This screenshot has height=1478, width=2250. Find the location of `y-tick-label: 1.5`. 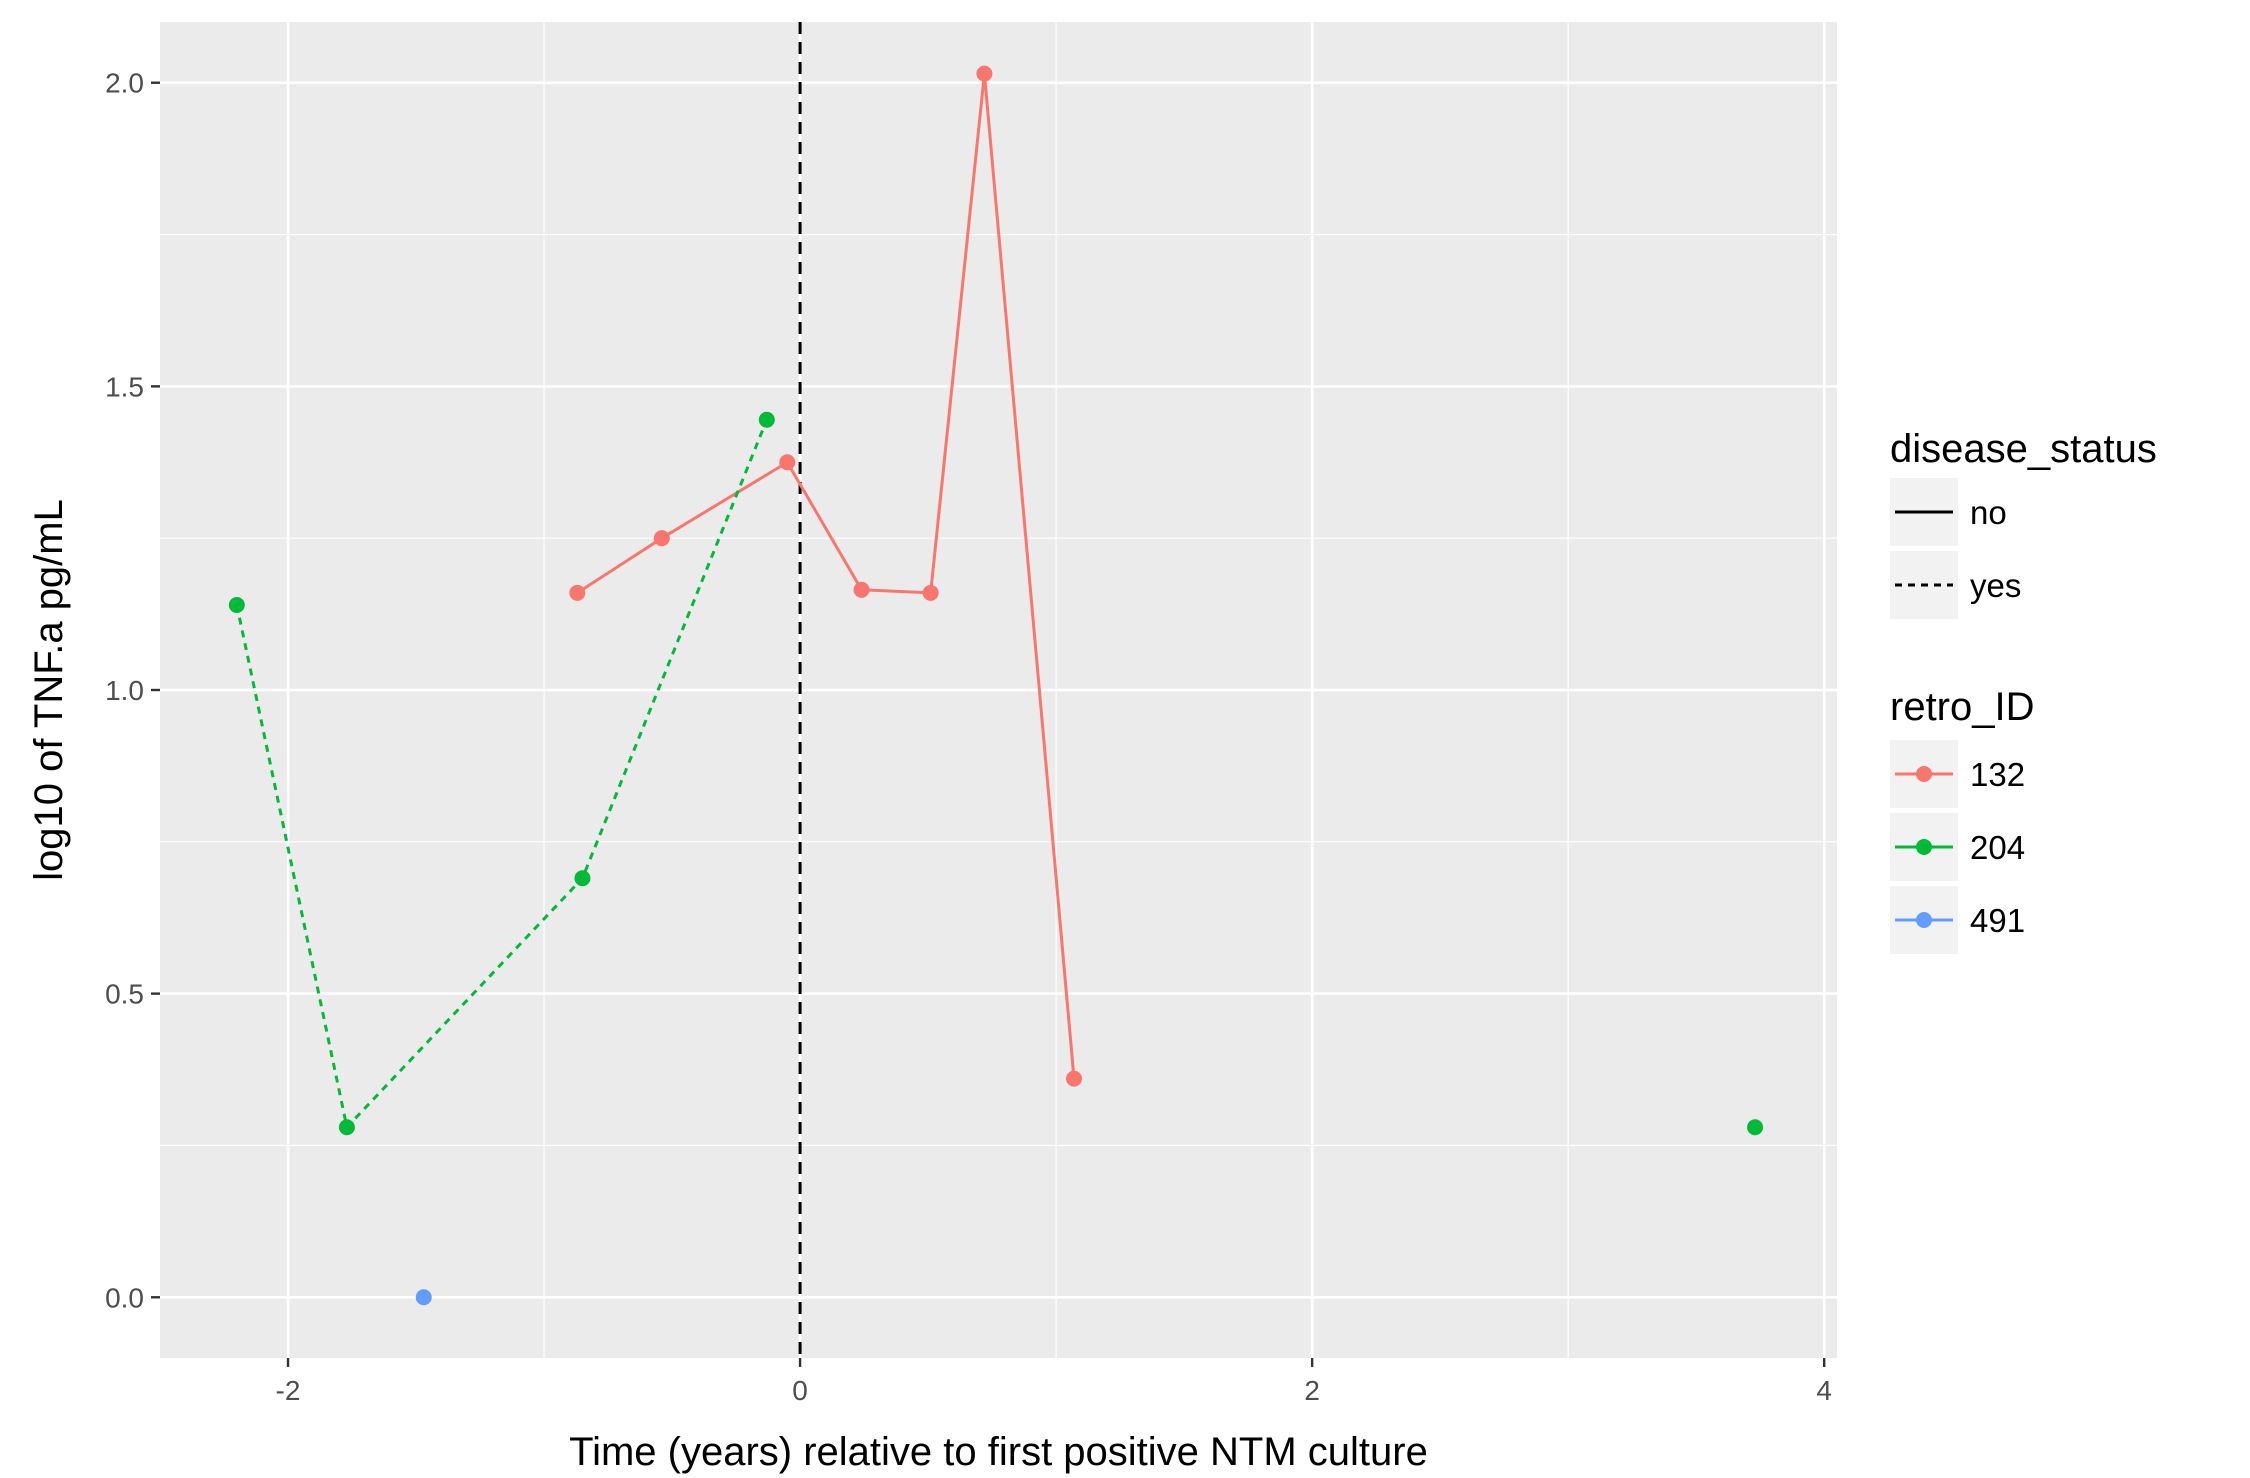

y-tick-label: 1.5 is located at coordinates (124, 386).